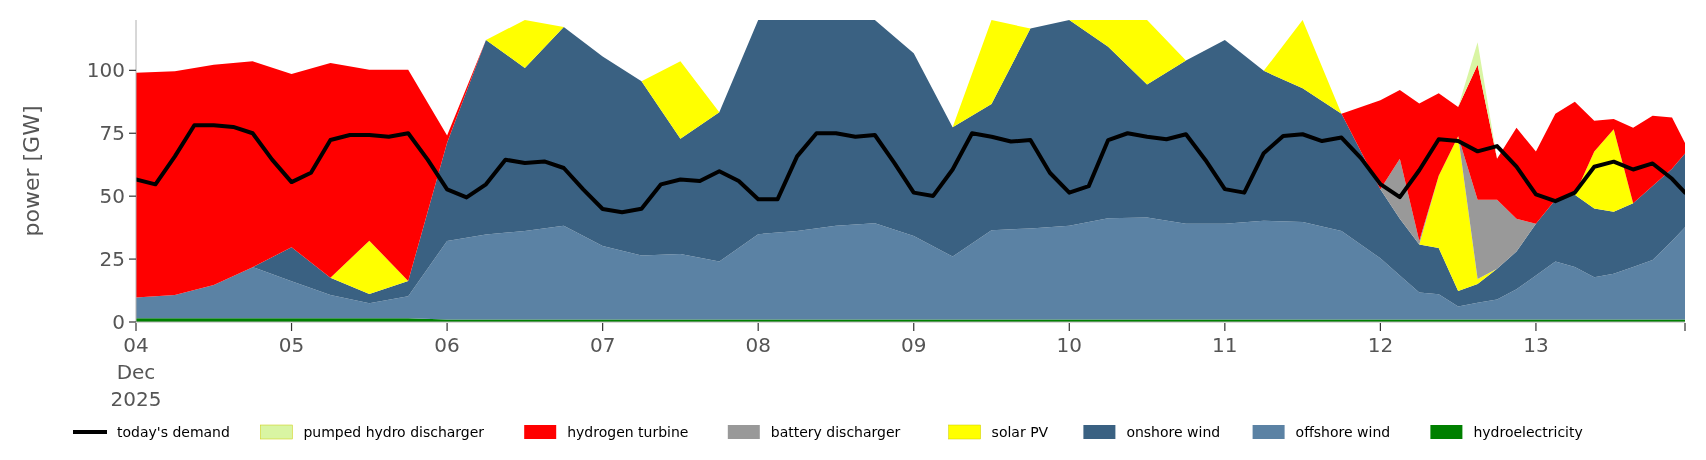 The height and width of the screenshot is (460, 1706). I want to click on legend-label: hydroelectricity, so click(1528, 431).